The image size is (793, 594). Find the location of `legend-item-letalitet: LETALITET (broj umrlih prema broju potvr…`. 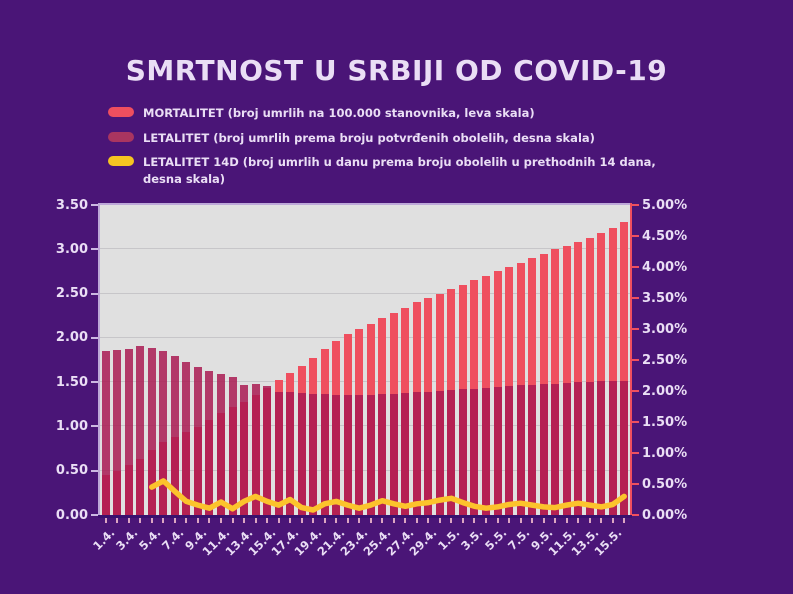

legend-item-letalitet: LETALITET (broj umrlih prema broju potvr… is located at coordinates (395, 138).